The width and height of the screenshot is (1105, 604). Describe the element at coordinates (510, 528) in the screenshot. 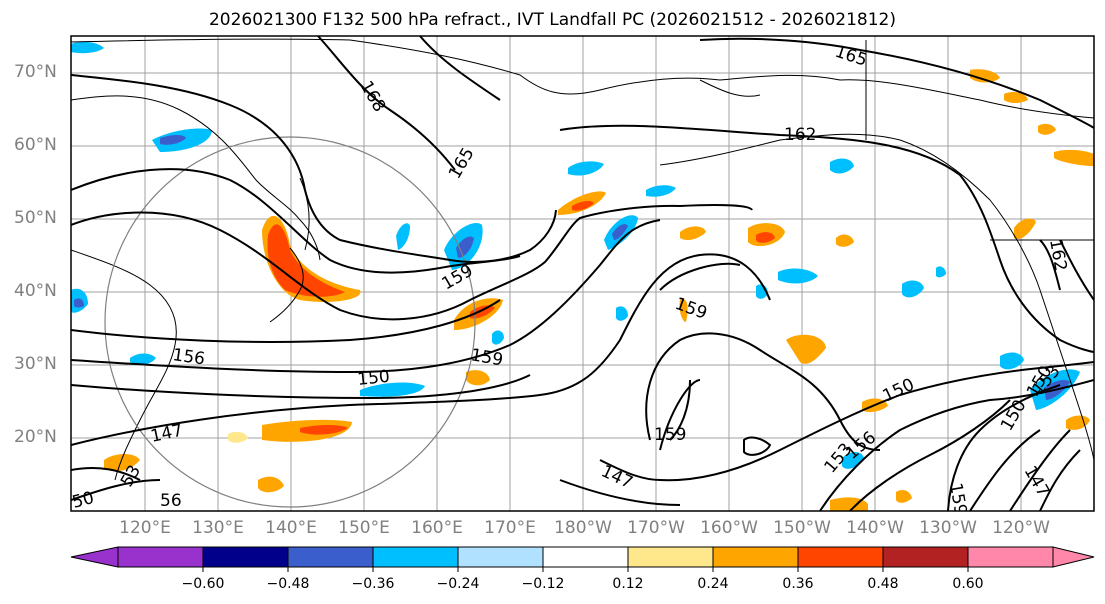

I see `lon-label: 170°E` at that location.